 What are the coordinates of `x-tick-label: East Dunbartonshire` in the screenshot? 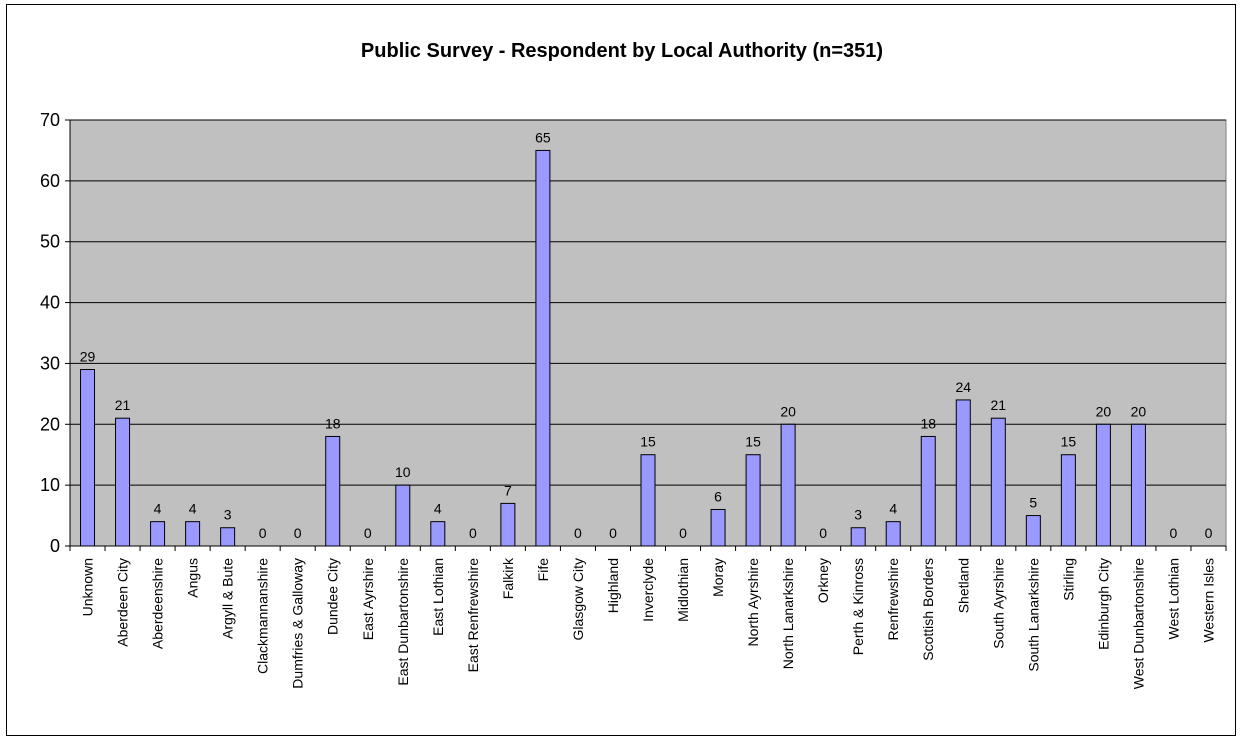 It's located at (403, 622).